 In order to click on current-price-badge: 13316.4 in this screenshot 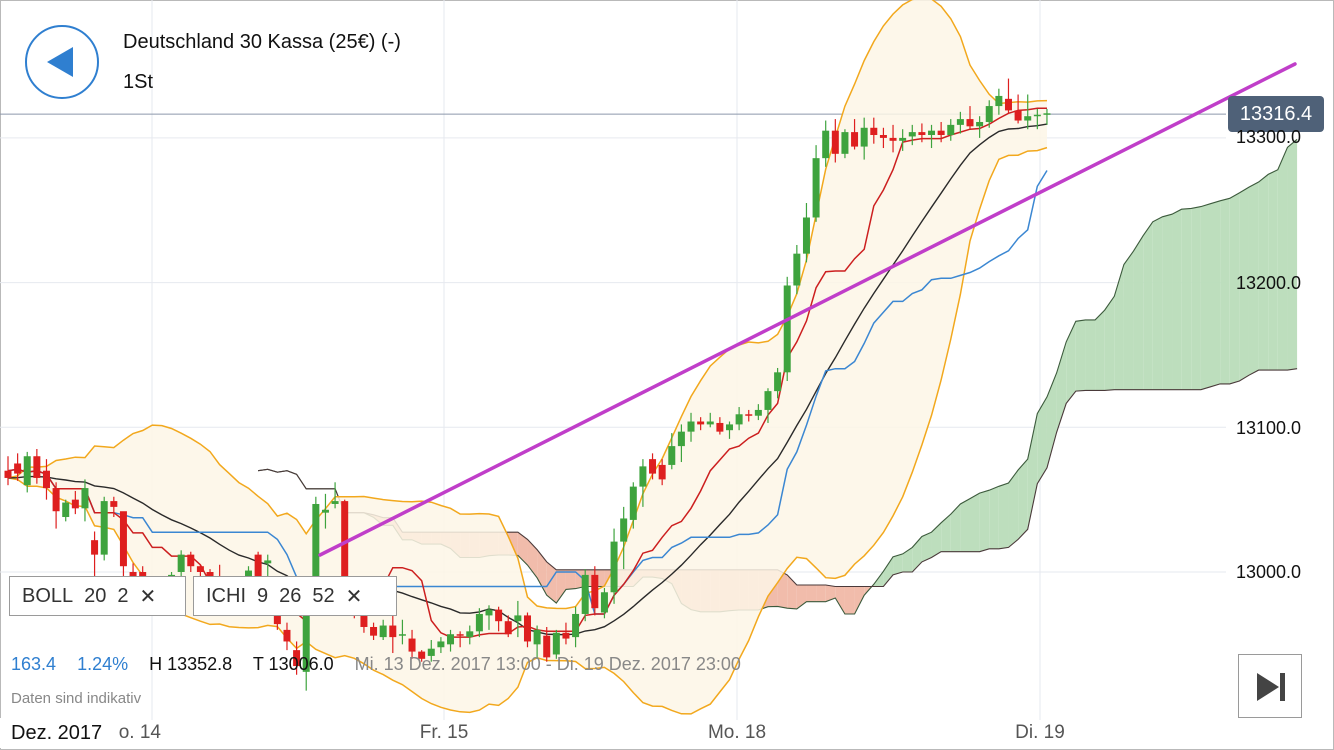, I will do `click(1276, 114)`.